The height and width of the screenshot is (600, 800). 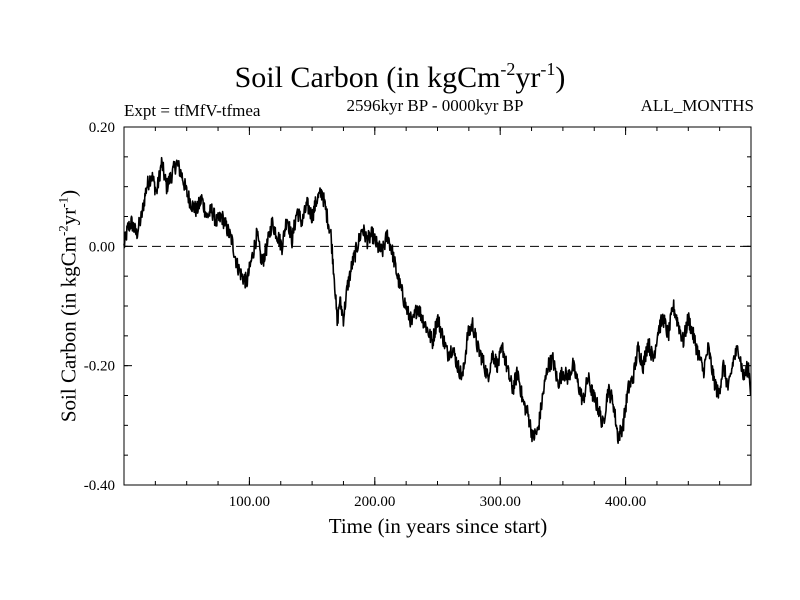 What do you see at coordinates (625, 502) in the screenshot?
I see `x-tick-label: 400.00` at bounding box center [625, 502].